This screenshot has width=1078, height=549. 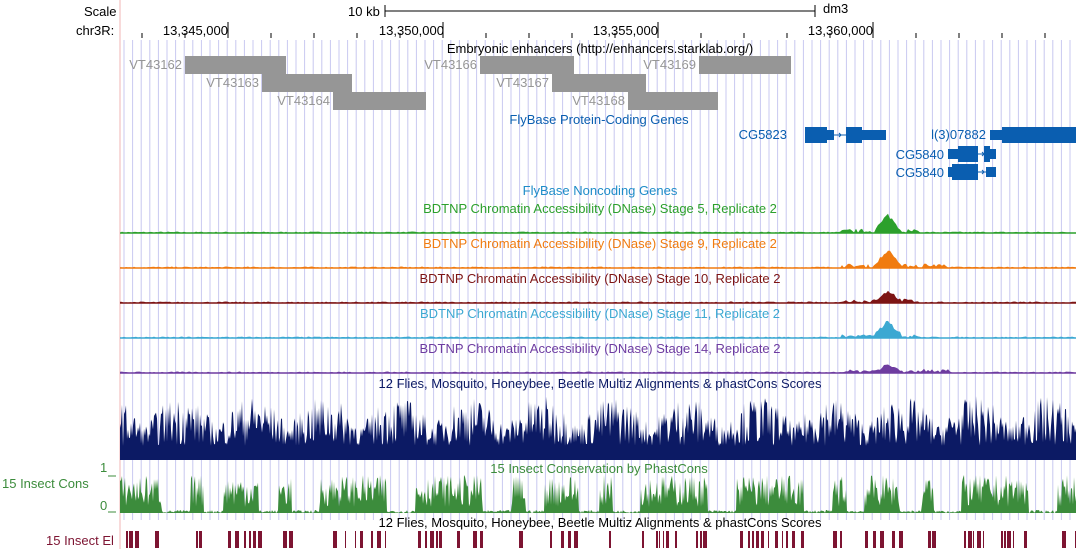 I want to click on enhancer-feature-vt43163, so click(x=307, y=83).